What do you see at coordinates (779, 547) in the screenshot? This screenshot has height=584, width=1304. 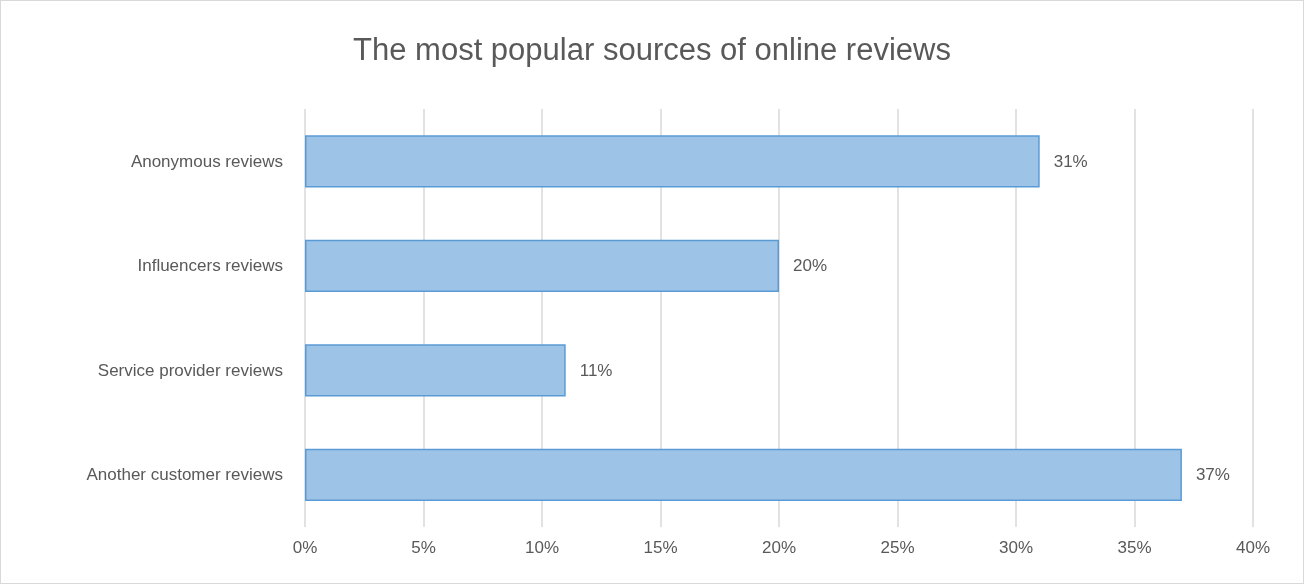 I see `x-tick-label: 20%` at bounding box center [779, 547].